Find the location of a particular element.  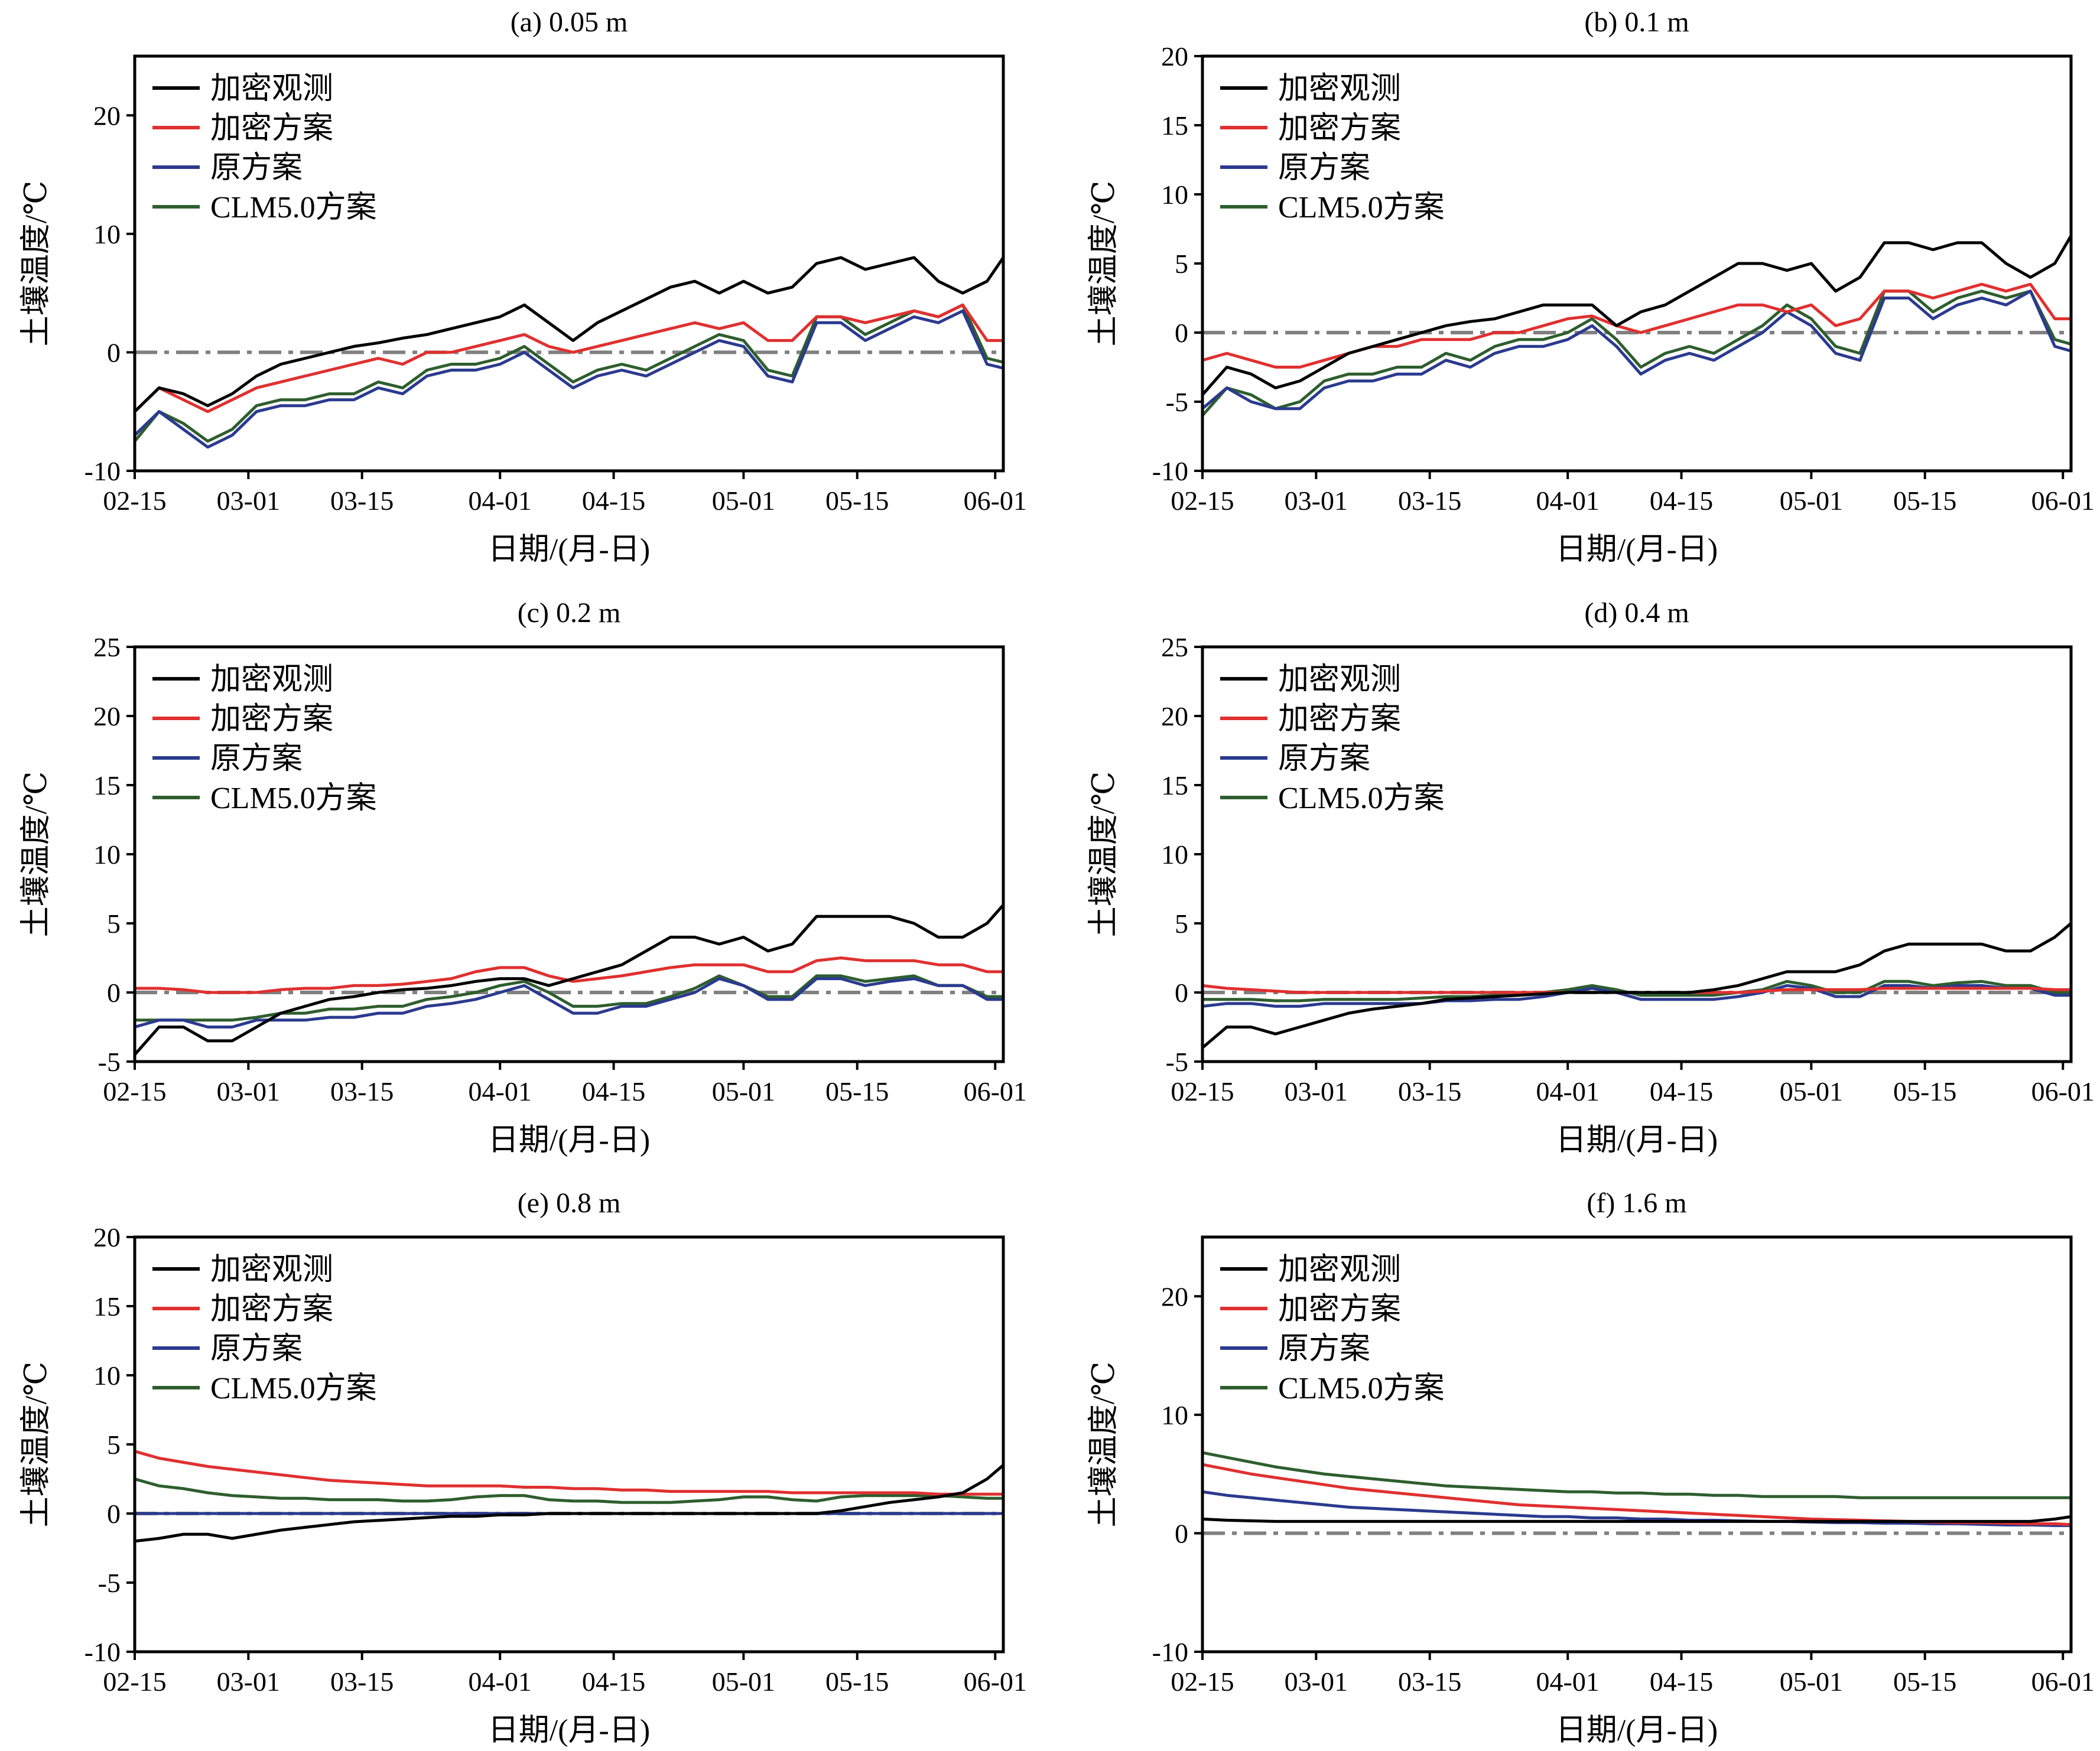

chart-title: (d) 0.4 m is located at coordinates (1636, 613).